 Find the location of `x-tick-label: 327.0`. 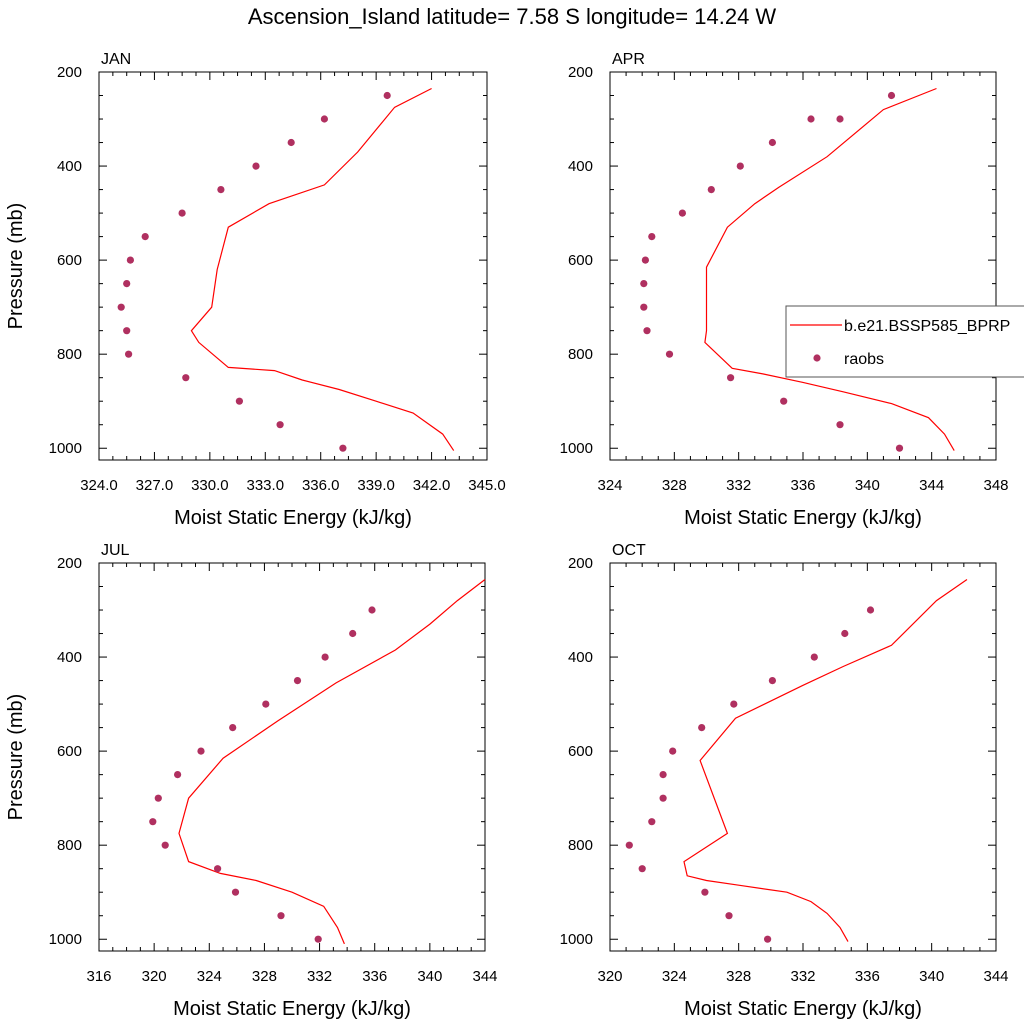

x-tick-label: 327.0 is located at coordinates (155, 485).